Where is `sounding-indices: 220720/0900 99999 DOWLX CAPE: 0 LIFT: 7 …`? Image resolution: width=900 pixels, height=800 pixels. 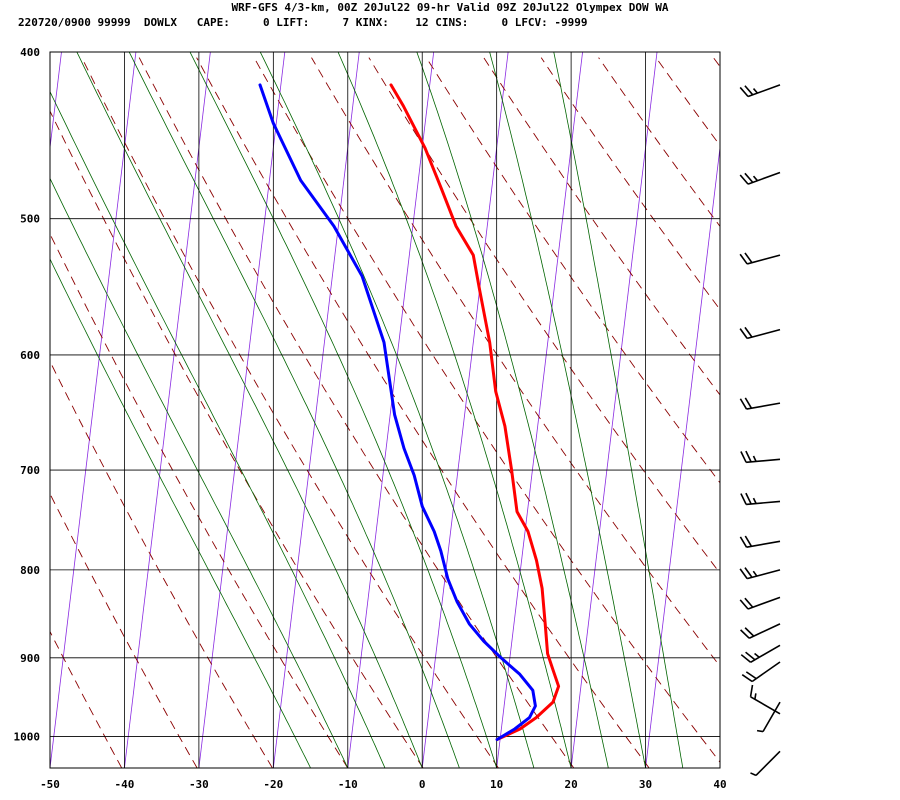
sounding-indices: 220720/0900 99999 DOWLX CAPE: 0 LIFT: 7 … is located at coordinates (303, 22).